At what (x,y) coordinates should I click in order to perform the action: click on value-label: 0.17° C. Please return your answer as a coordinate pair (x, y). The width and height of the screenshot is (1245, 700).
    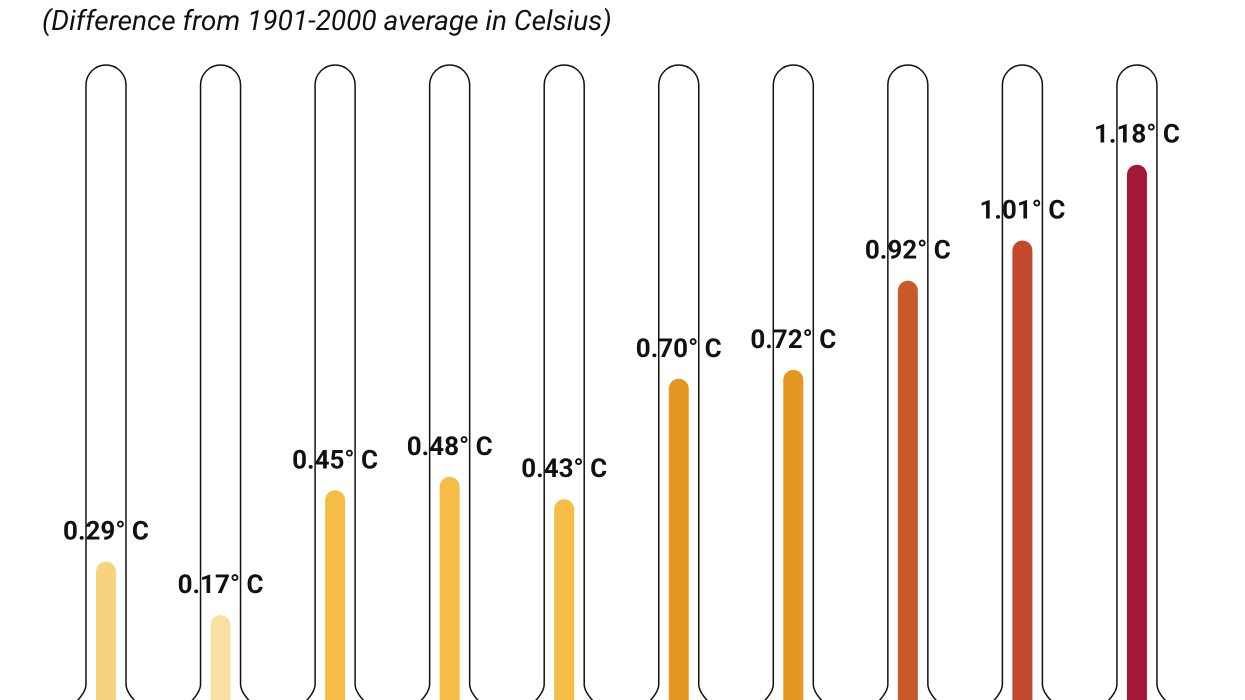
    Looking at the image, I should click on (221, 585).